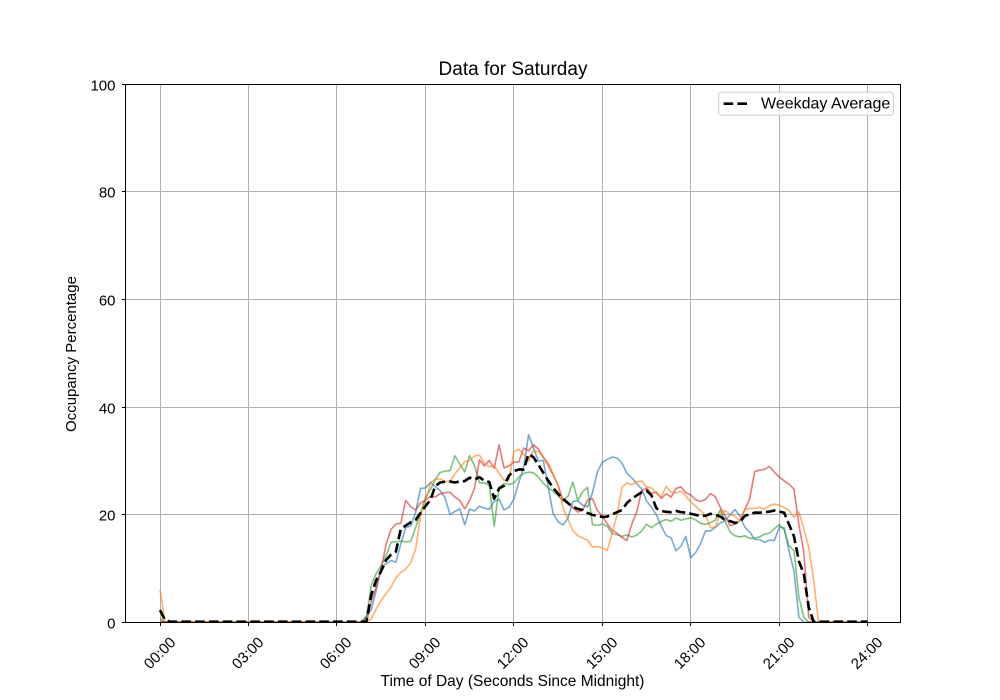 The width and height of the screenshot is (1000, 700). Describe the element at coordinates (513, 69) in the screenshot. I see `svg-text: Data for Saturday` at that location.